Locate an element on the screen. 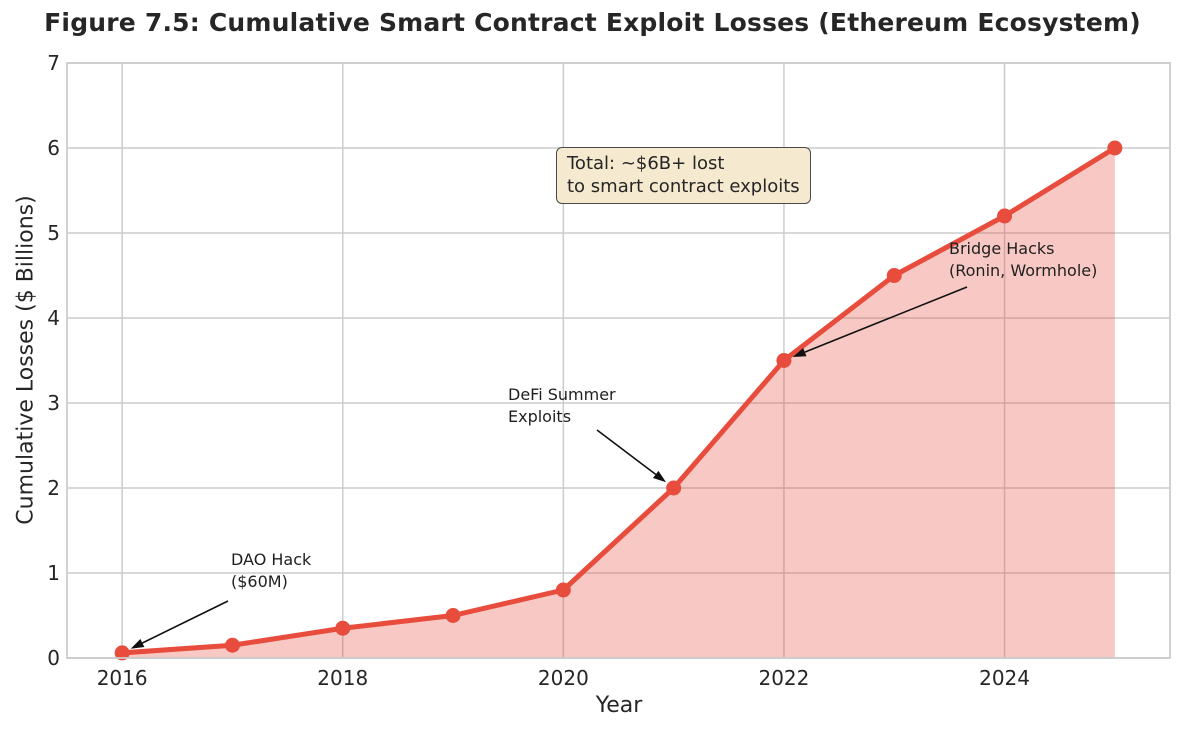 Image resolution: width=1185 pixels, height=732 pixels. annotation-arrowhead-defi-summer is located at coordinates (659, 476).